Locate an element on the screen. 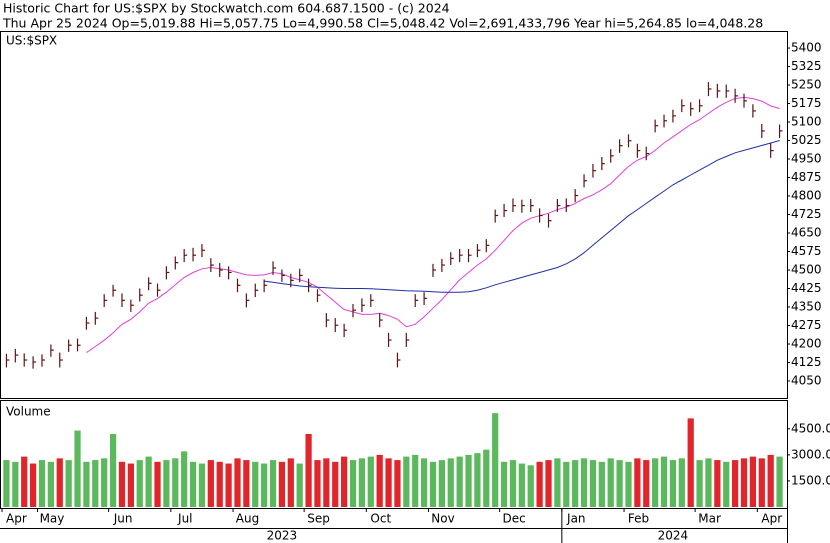 This screenshot has width=830, height=543. y-tick-label: 4500 is located at coordinates (806, 269).